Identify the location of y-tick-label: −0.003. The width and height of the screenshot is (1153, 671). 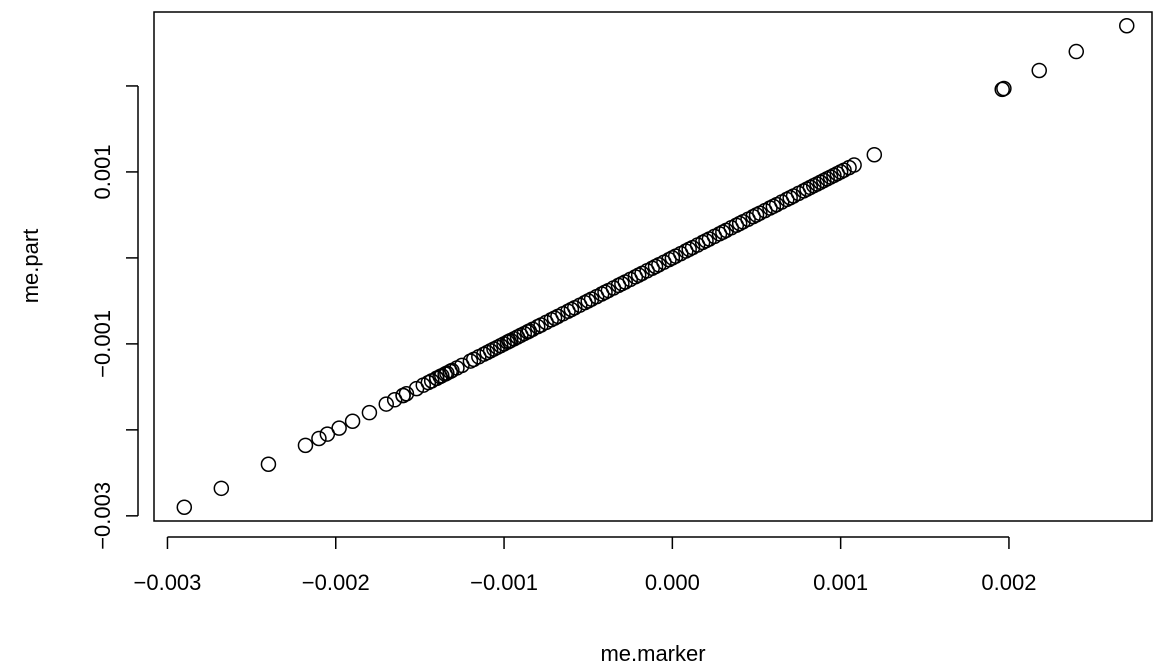
(102, 516).